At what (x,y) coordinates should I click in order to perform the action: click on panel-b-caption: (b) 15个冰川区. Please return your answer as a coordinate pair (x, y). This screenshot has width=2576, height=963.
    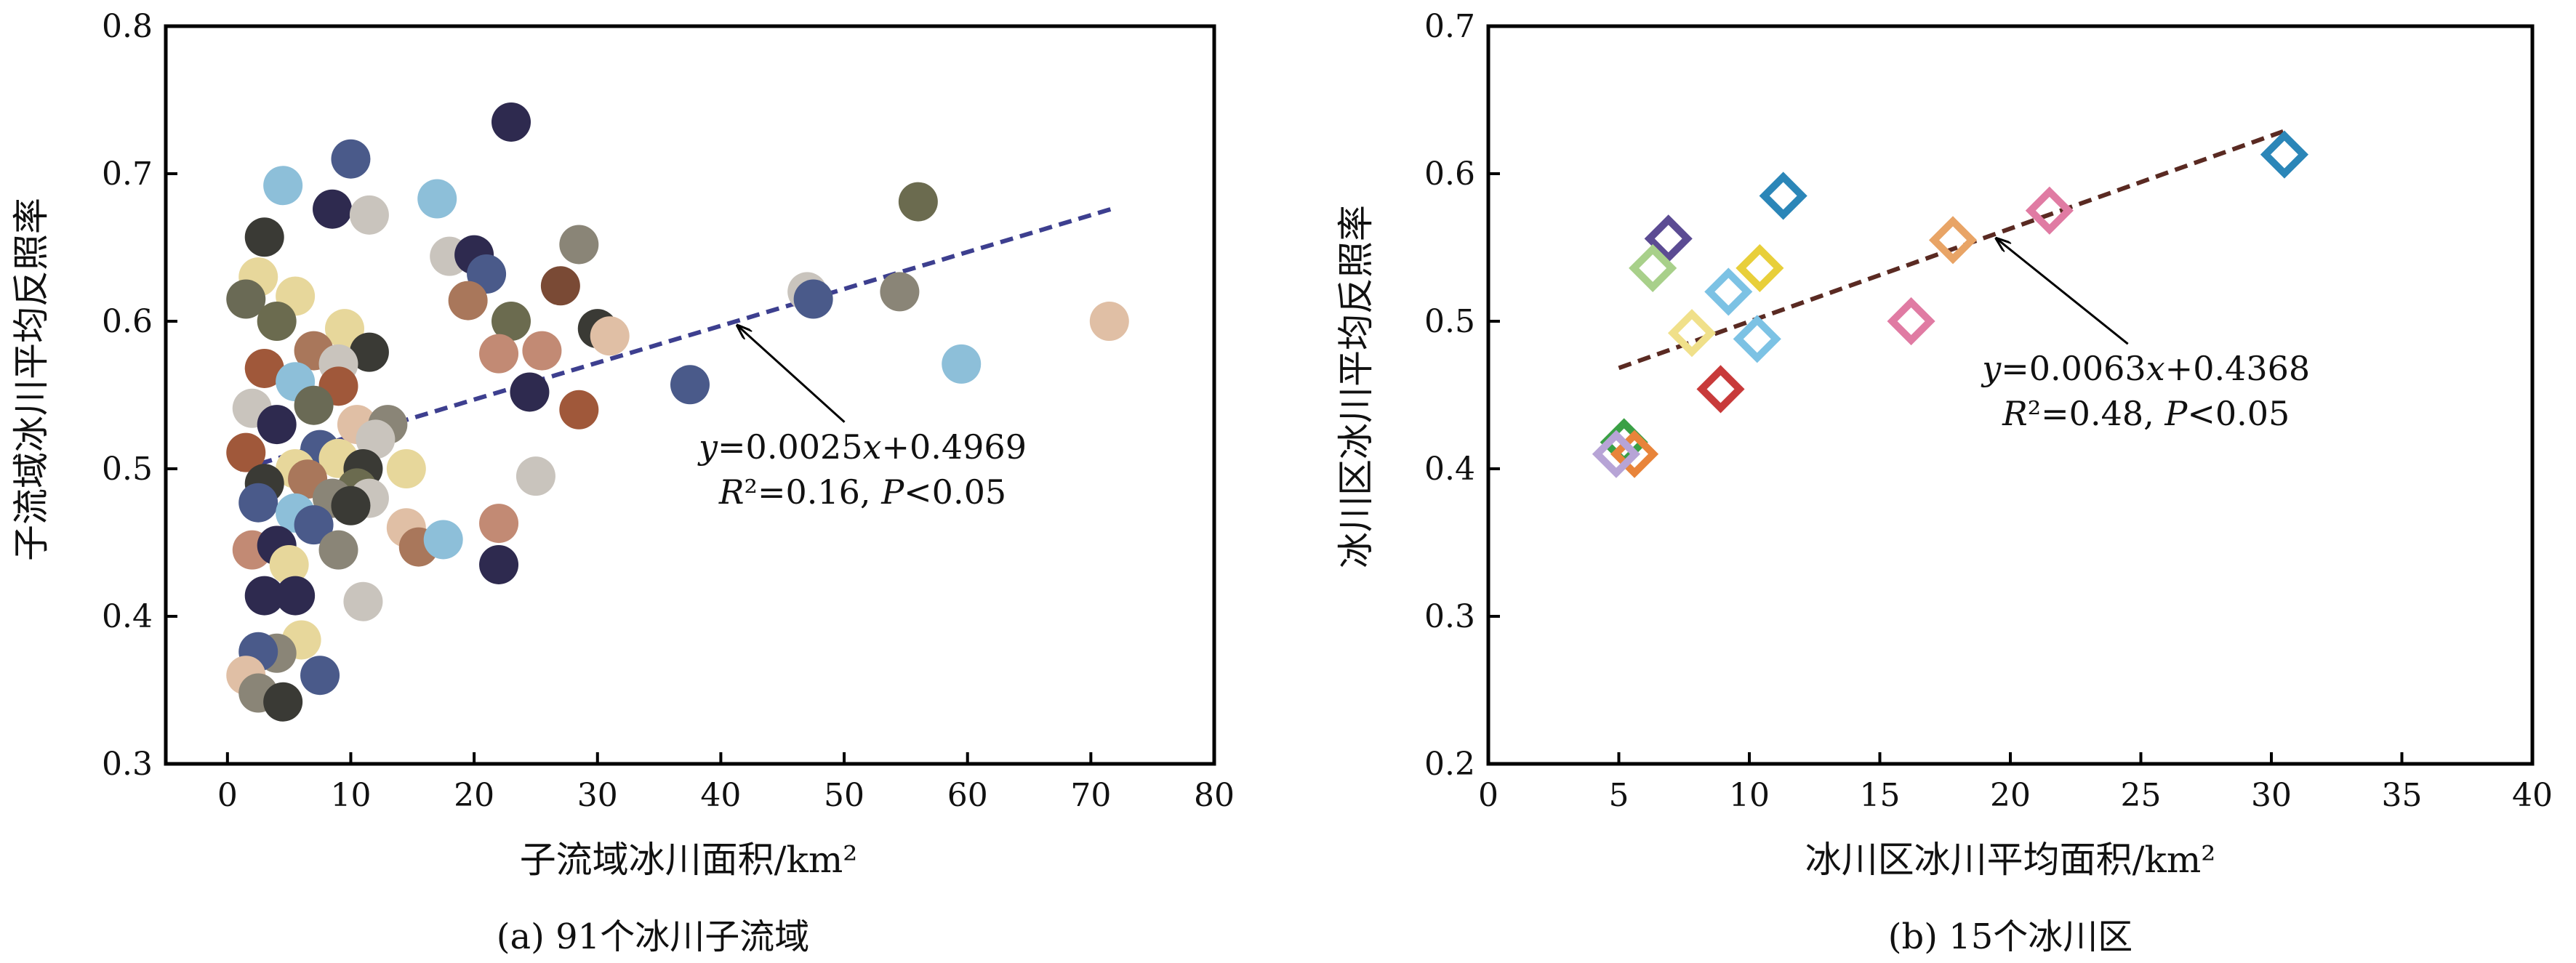
    Looking at the image, I should click on (2010, 936).